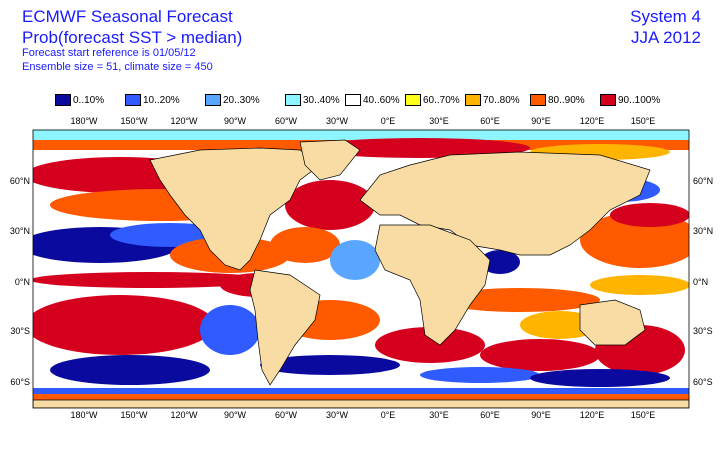 This screenshot has width=723, height=454. What do you see at coordinates (20, 382) in the screenshot?
I see `left-latitude-label: 60°S` at bounding box center [20, 382].